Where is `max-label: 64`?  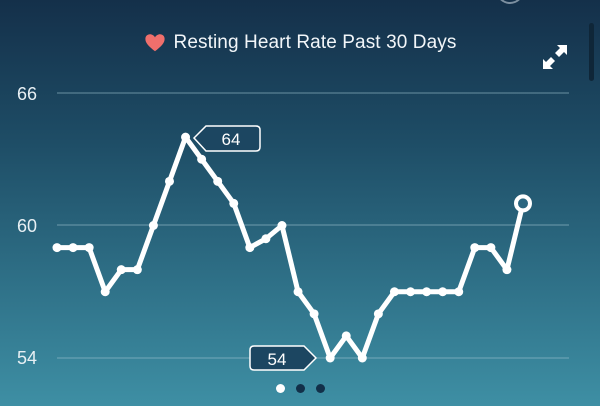
max-label: 64 is located at coordinates (231, 139).